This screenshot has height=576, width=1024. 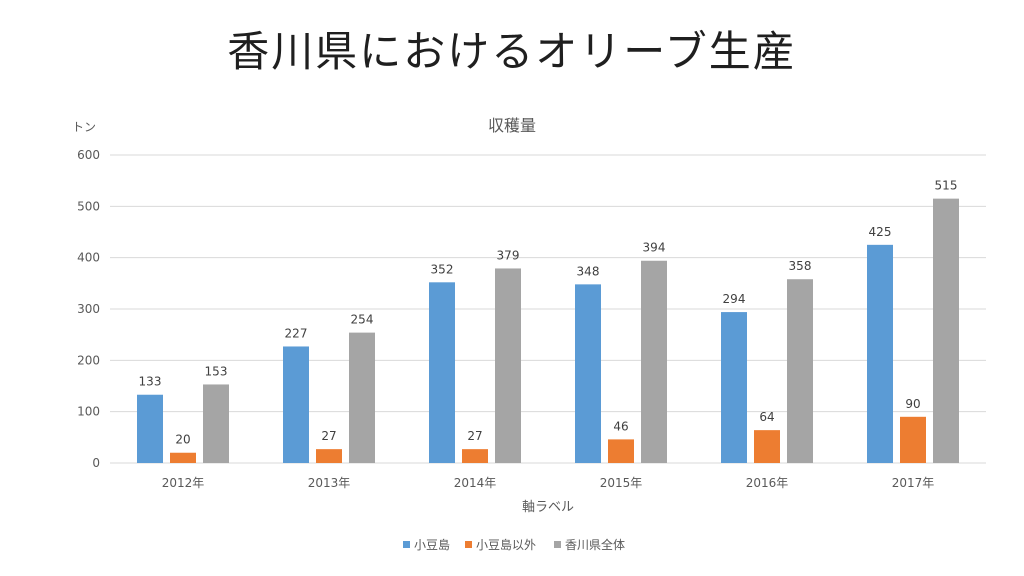 I want to click on data-label: 352, so click(x=442, y=269).